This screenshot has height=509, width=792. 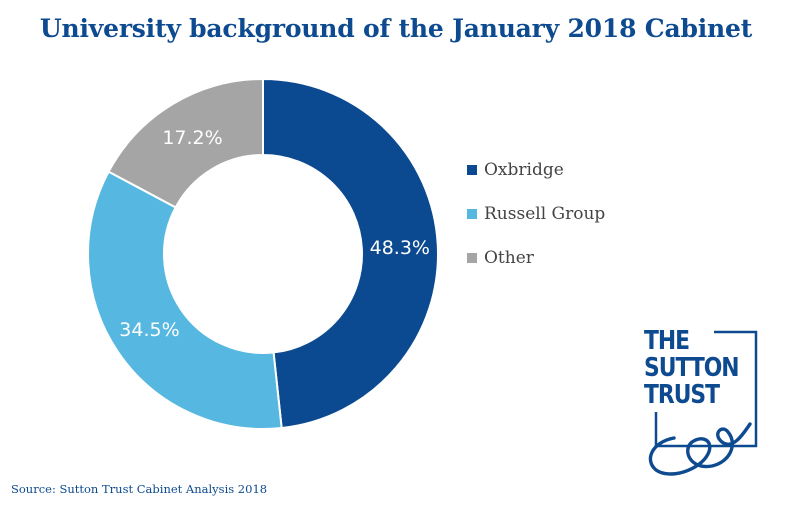 I want to click on logo-line-trust: TRUST, so click(x=682, y=395).